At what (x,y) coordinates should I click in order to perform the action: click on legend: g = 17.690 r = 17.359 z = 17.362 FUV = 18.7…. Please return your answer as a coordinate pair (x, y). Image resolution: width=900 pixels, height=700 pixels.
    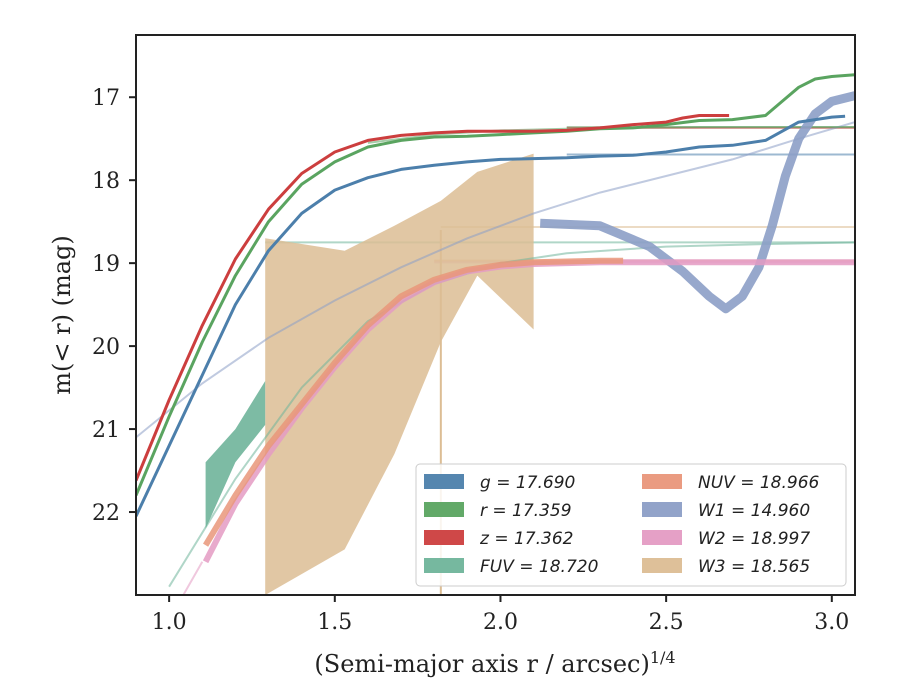
    Looking at the image, I should click on (631, 525).